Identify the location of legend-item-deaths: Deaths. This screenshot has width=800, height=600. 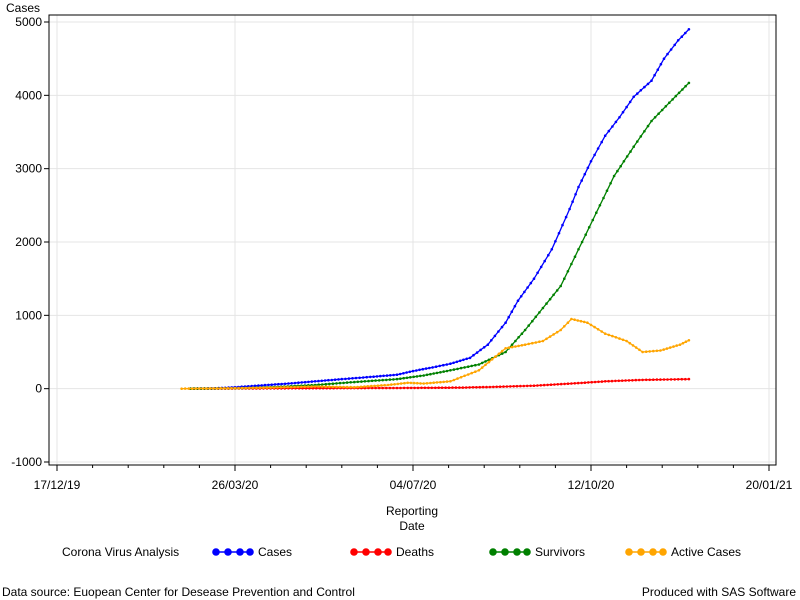
(392, 552).